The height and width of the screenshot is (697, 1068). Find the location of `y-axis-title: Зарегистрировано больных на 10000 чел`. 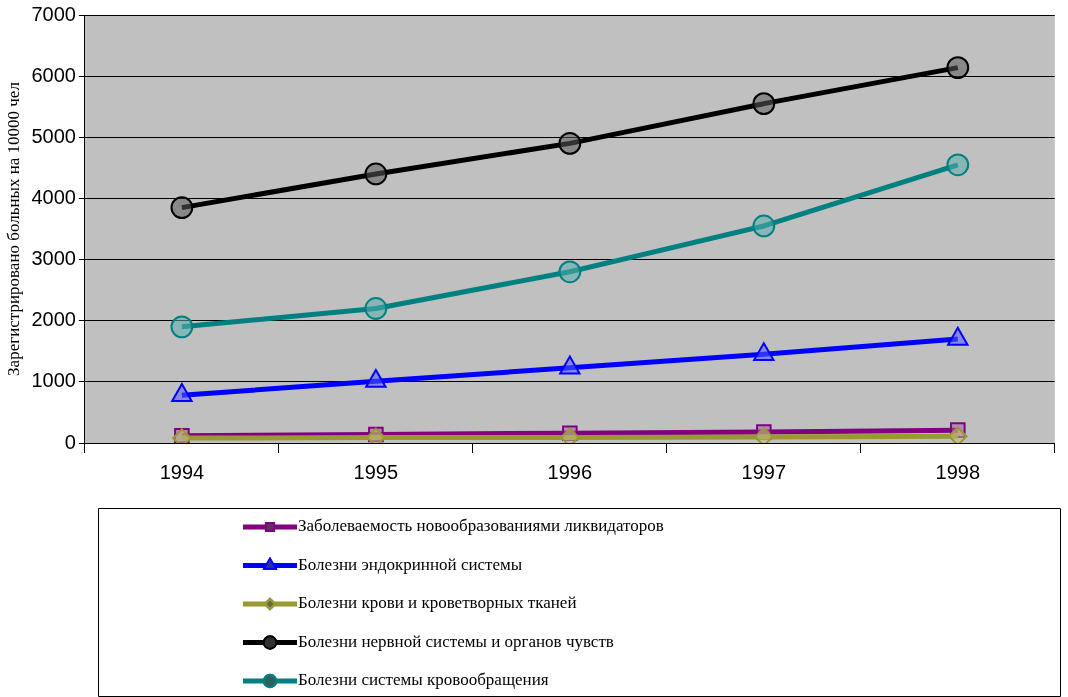

y-axis-title: Зарегистрировано больных на 10000 чел is located at coordinates (13, 228).